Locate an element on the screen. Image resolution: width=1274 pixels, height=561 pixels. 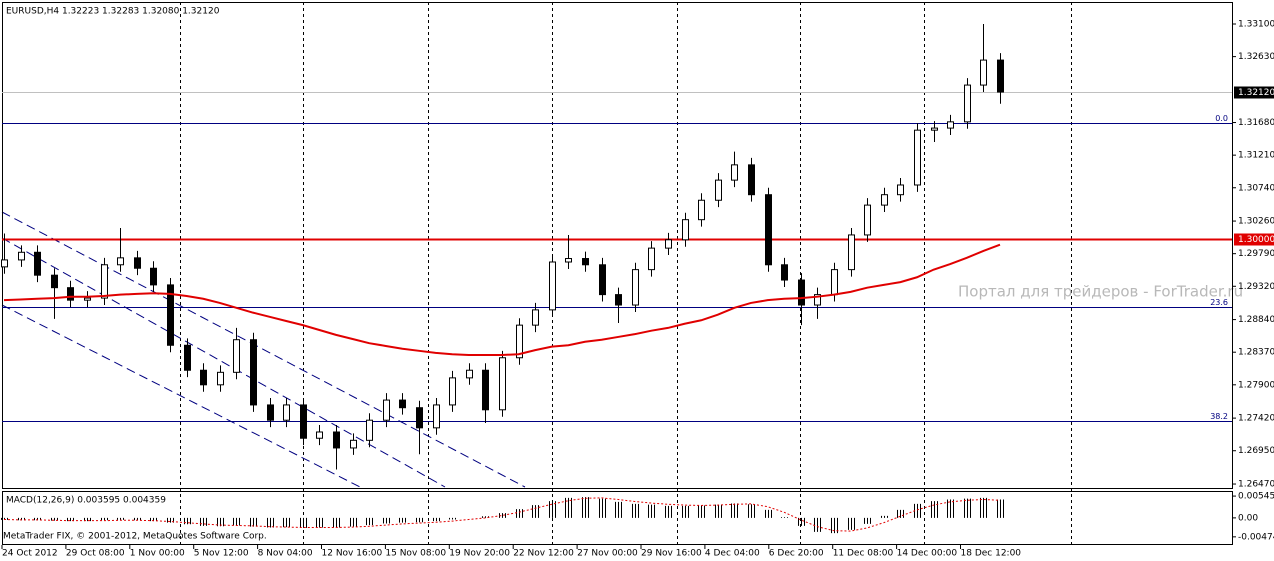
x-tick-label: 6 Dec 20:00 is located at coordinates (796, 554).